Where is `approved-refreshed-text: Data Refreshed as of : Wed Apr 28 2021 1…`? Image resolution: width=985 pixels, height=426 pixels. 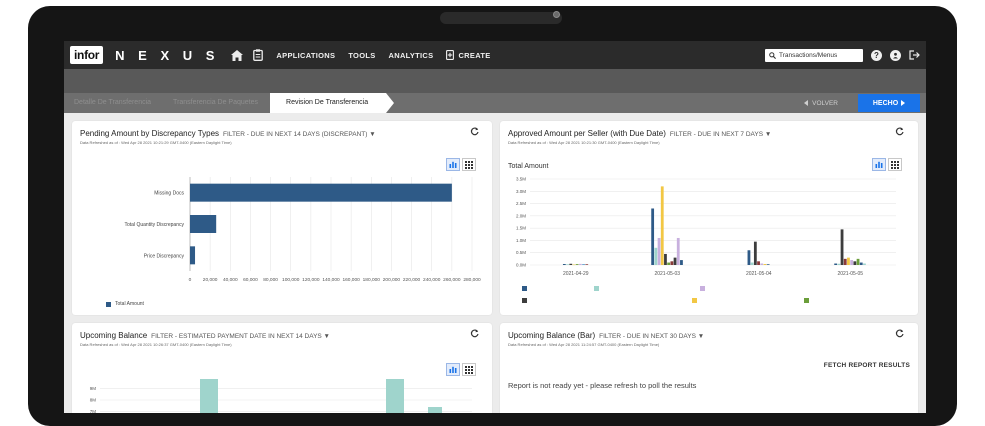 approved-refreshed-text: Data Refreshed as of : Wed Apr 28 2021 1… is located at coordinates (584, 142).